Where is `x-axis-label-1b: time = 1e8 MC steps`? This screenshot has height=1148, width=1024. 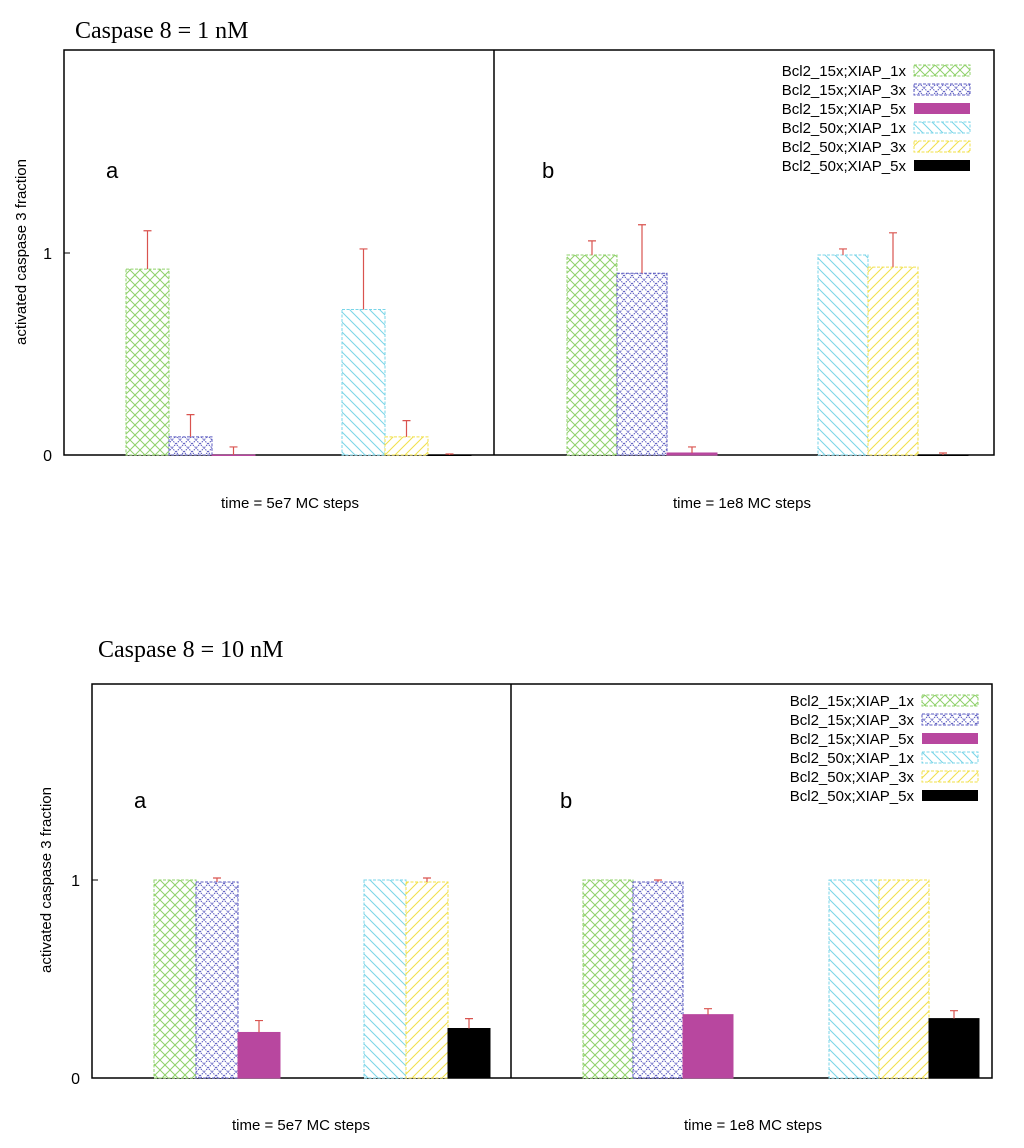
x-axis-label-1b: time = 1e8 MC steps is located at coordinates (742, 503).